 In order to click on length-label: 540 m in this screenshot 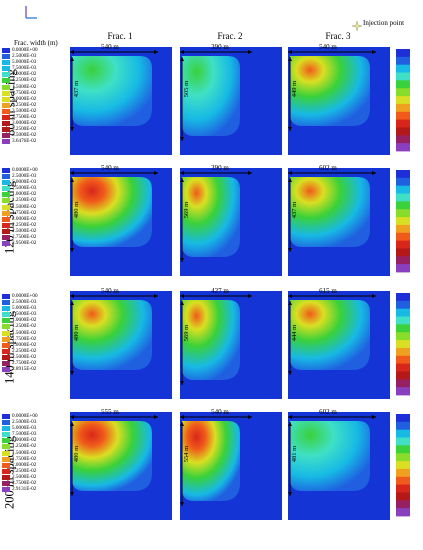, I will do `click(110, 291)`.